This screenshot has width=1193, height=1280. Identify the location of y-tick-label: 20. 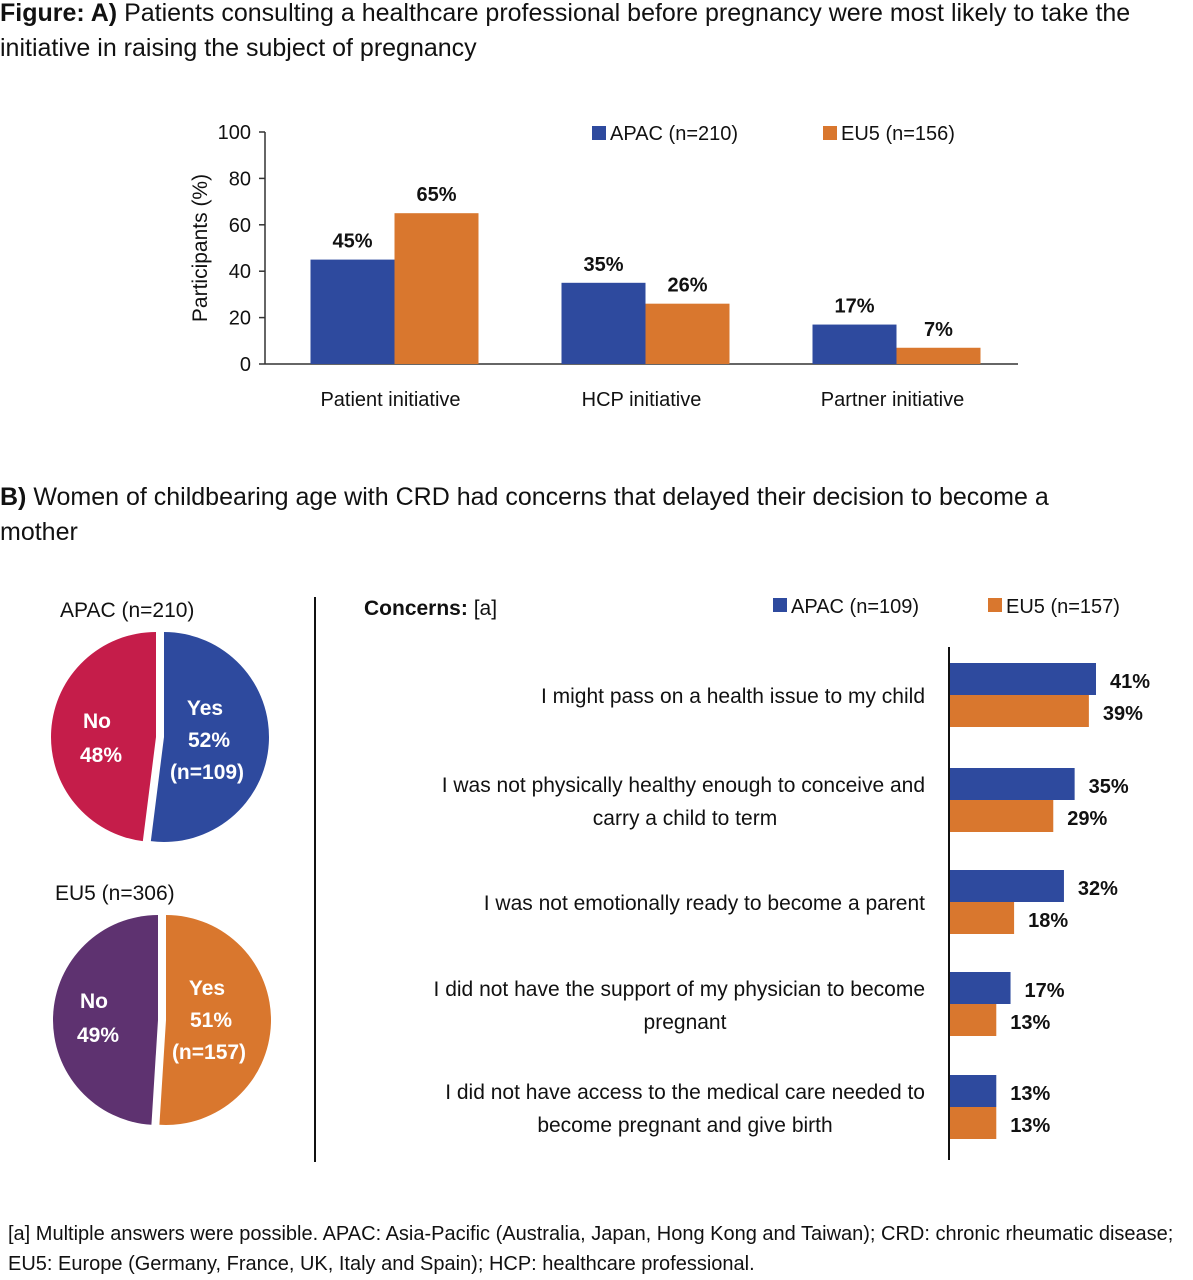
(240, 319).